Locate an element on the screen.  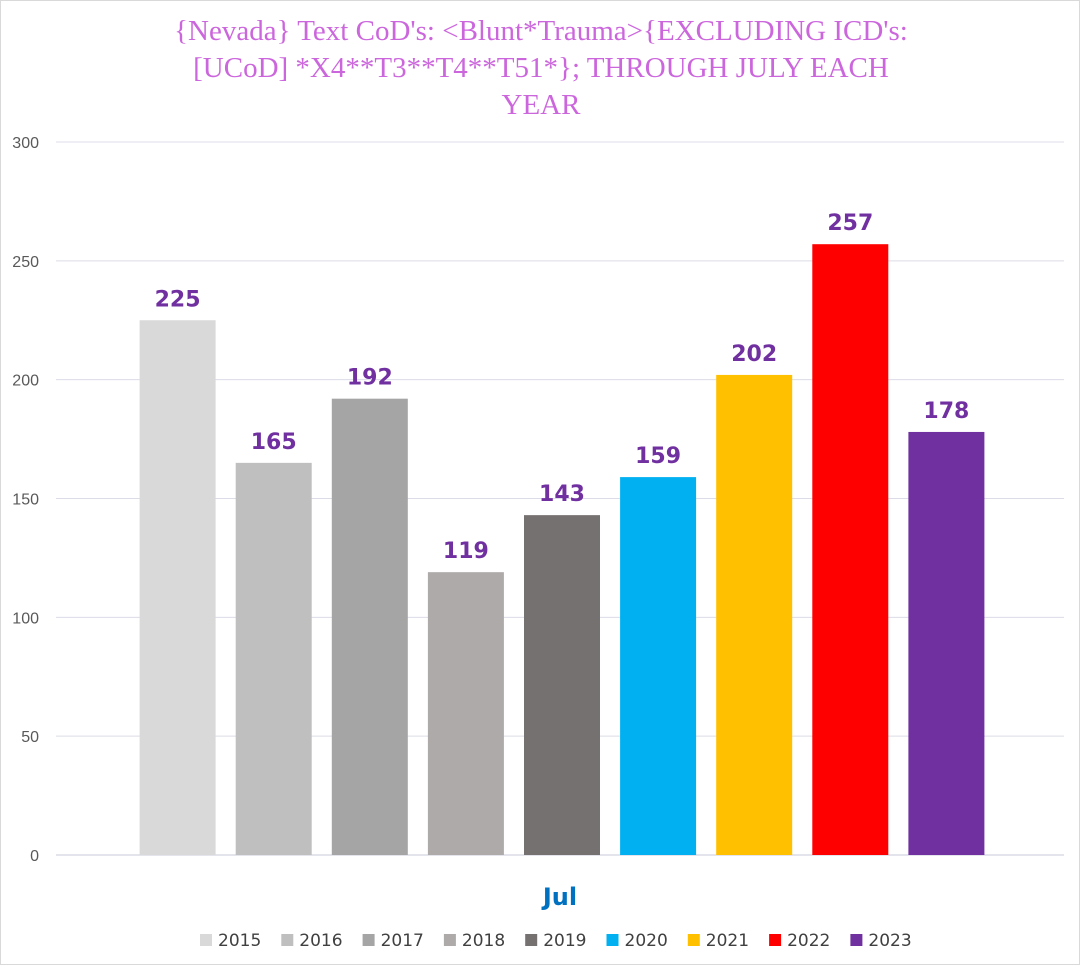
data-label-2017: 192 is located at coordinates (370, 378).